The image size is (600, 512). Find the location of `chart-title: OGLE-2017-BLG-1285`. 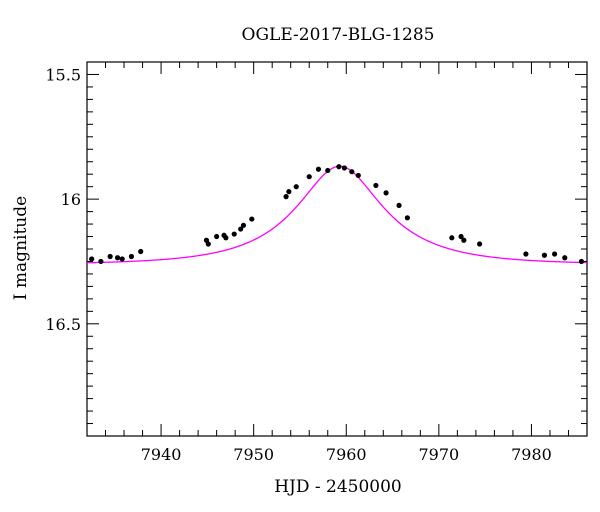

chart-title: OGLE-2017-BLG-1285 is located at coordinates (338, 35).